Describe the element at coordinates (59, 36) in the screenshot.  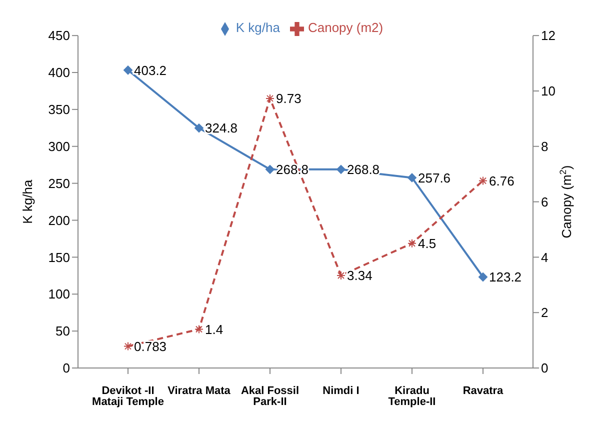
I see `y-tick-label: 450` at that location.